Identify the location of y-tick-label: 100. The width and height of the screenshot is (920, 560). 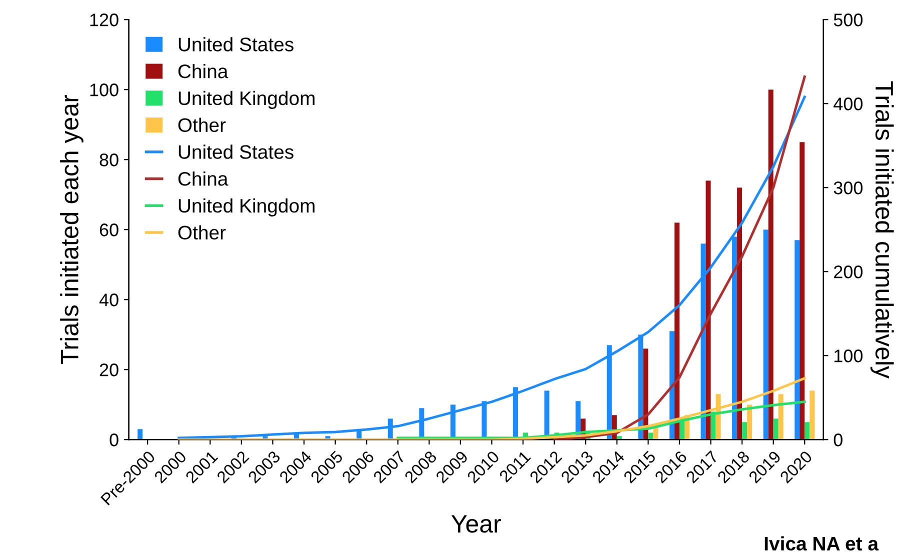
(104, 90).